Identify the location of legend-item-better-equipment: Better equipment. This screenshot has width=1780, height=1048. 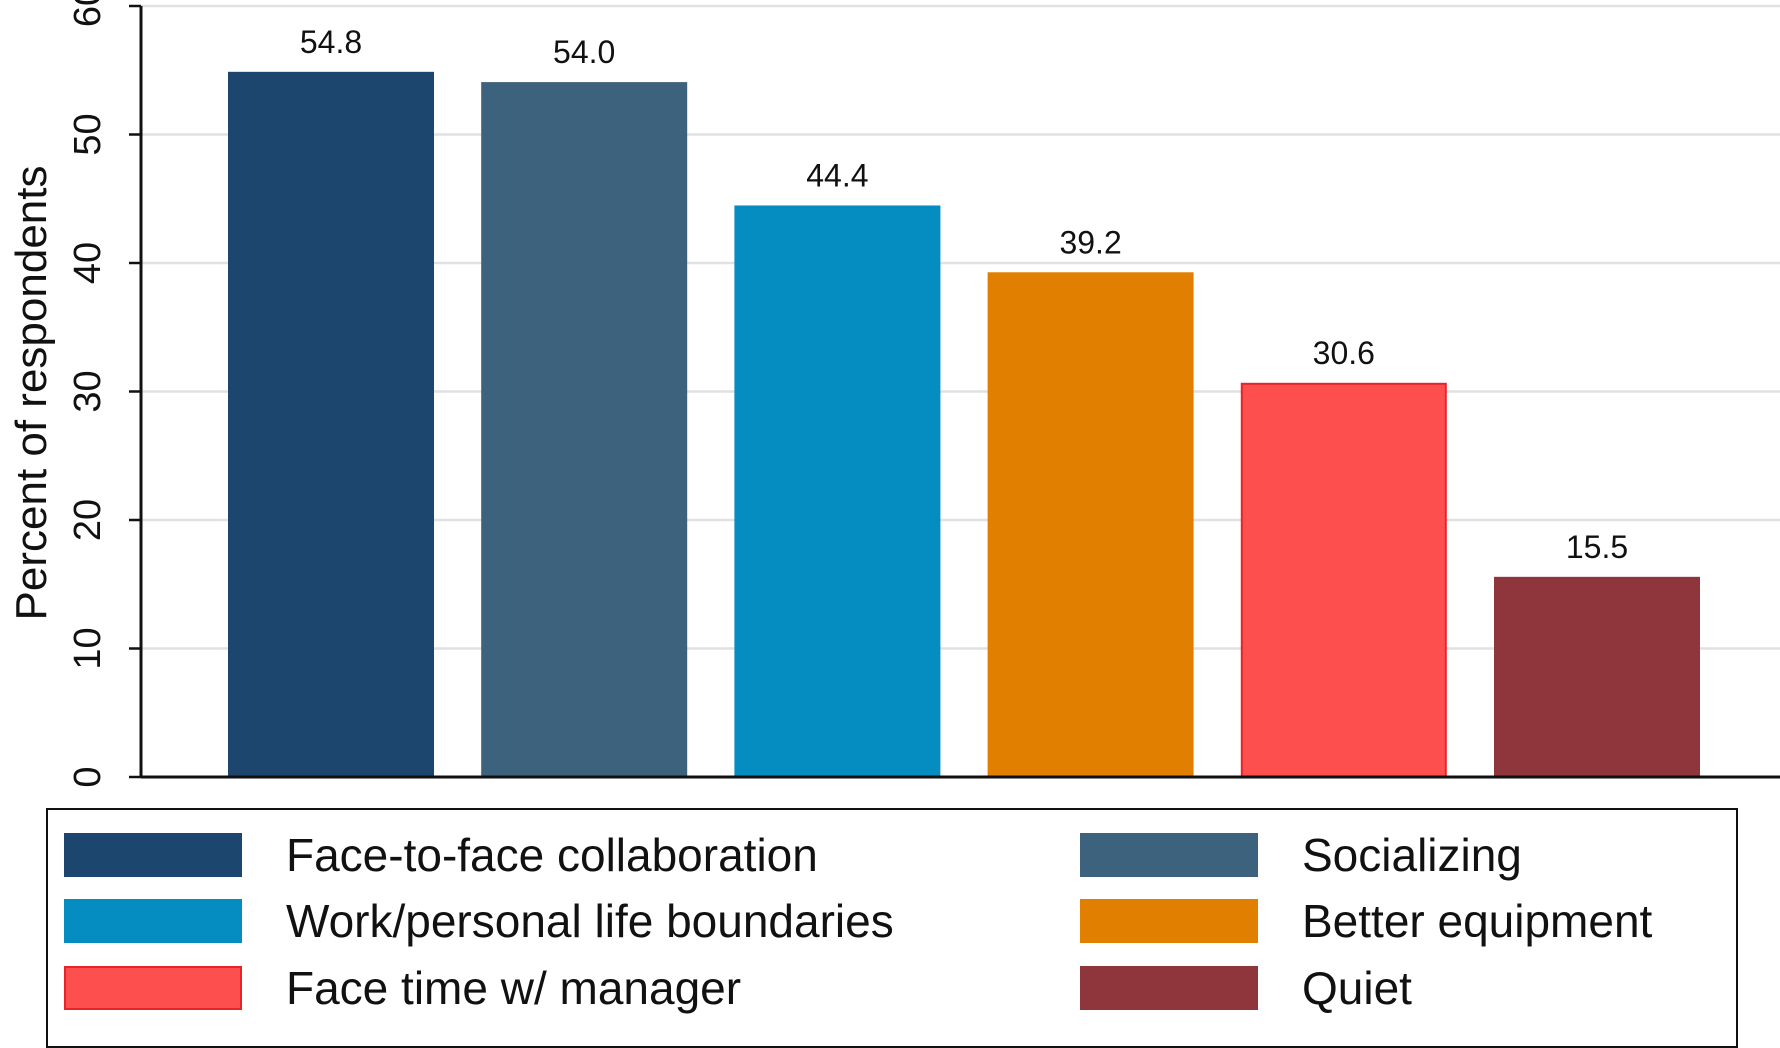
(1366, 921).